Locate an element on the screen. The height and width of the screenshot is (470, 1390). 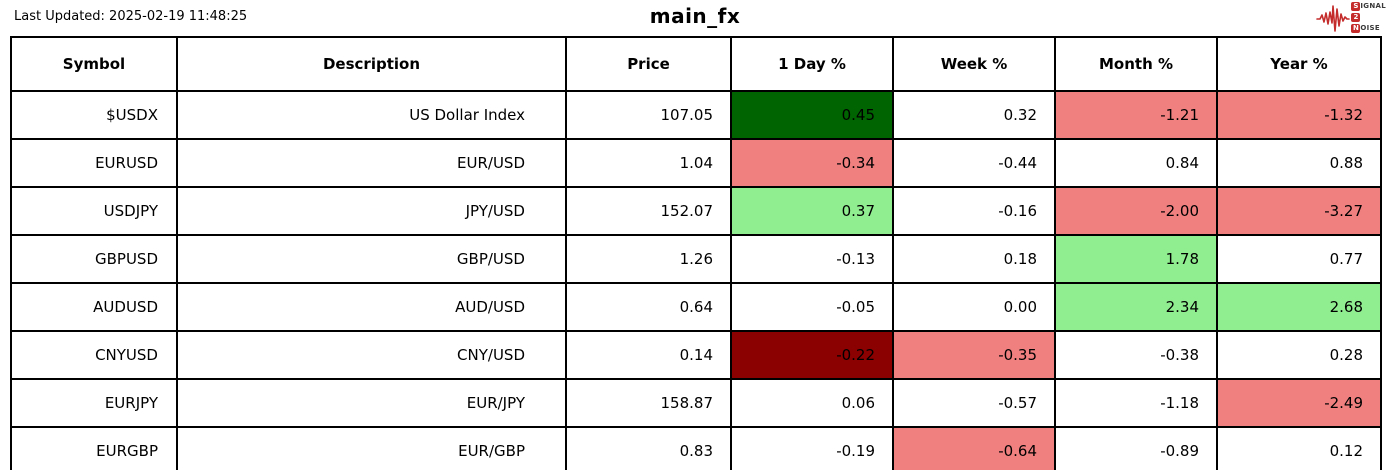
table-row: EURGBP EUR/GBP 0.83 -0.19 -0.64 -0.89 0.12 is located at coordinates (696, 448).